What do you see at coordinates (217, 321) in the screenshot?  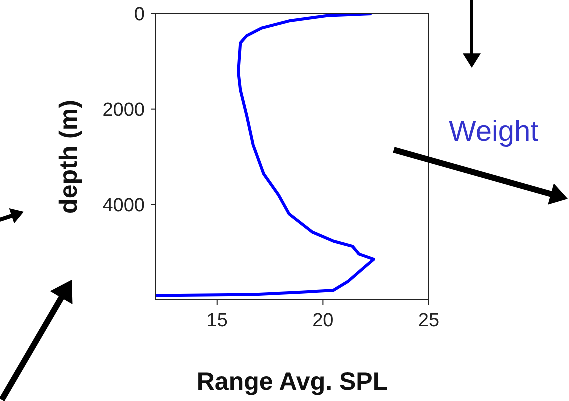 I see `x-tick-label: 15` at bounding box center [217, 321].